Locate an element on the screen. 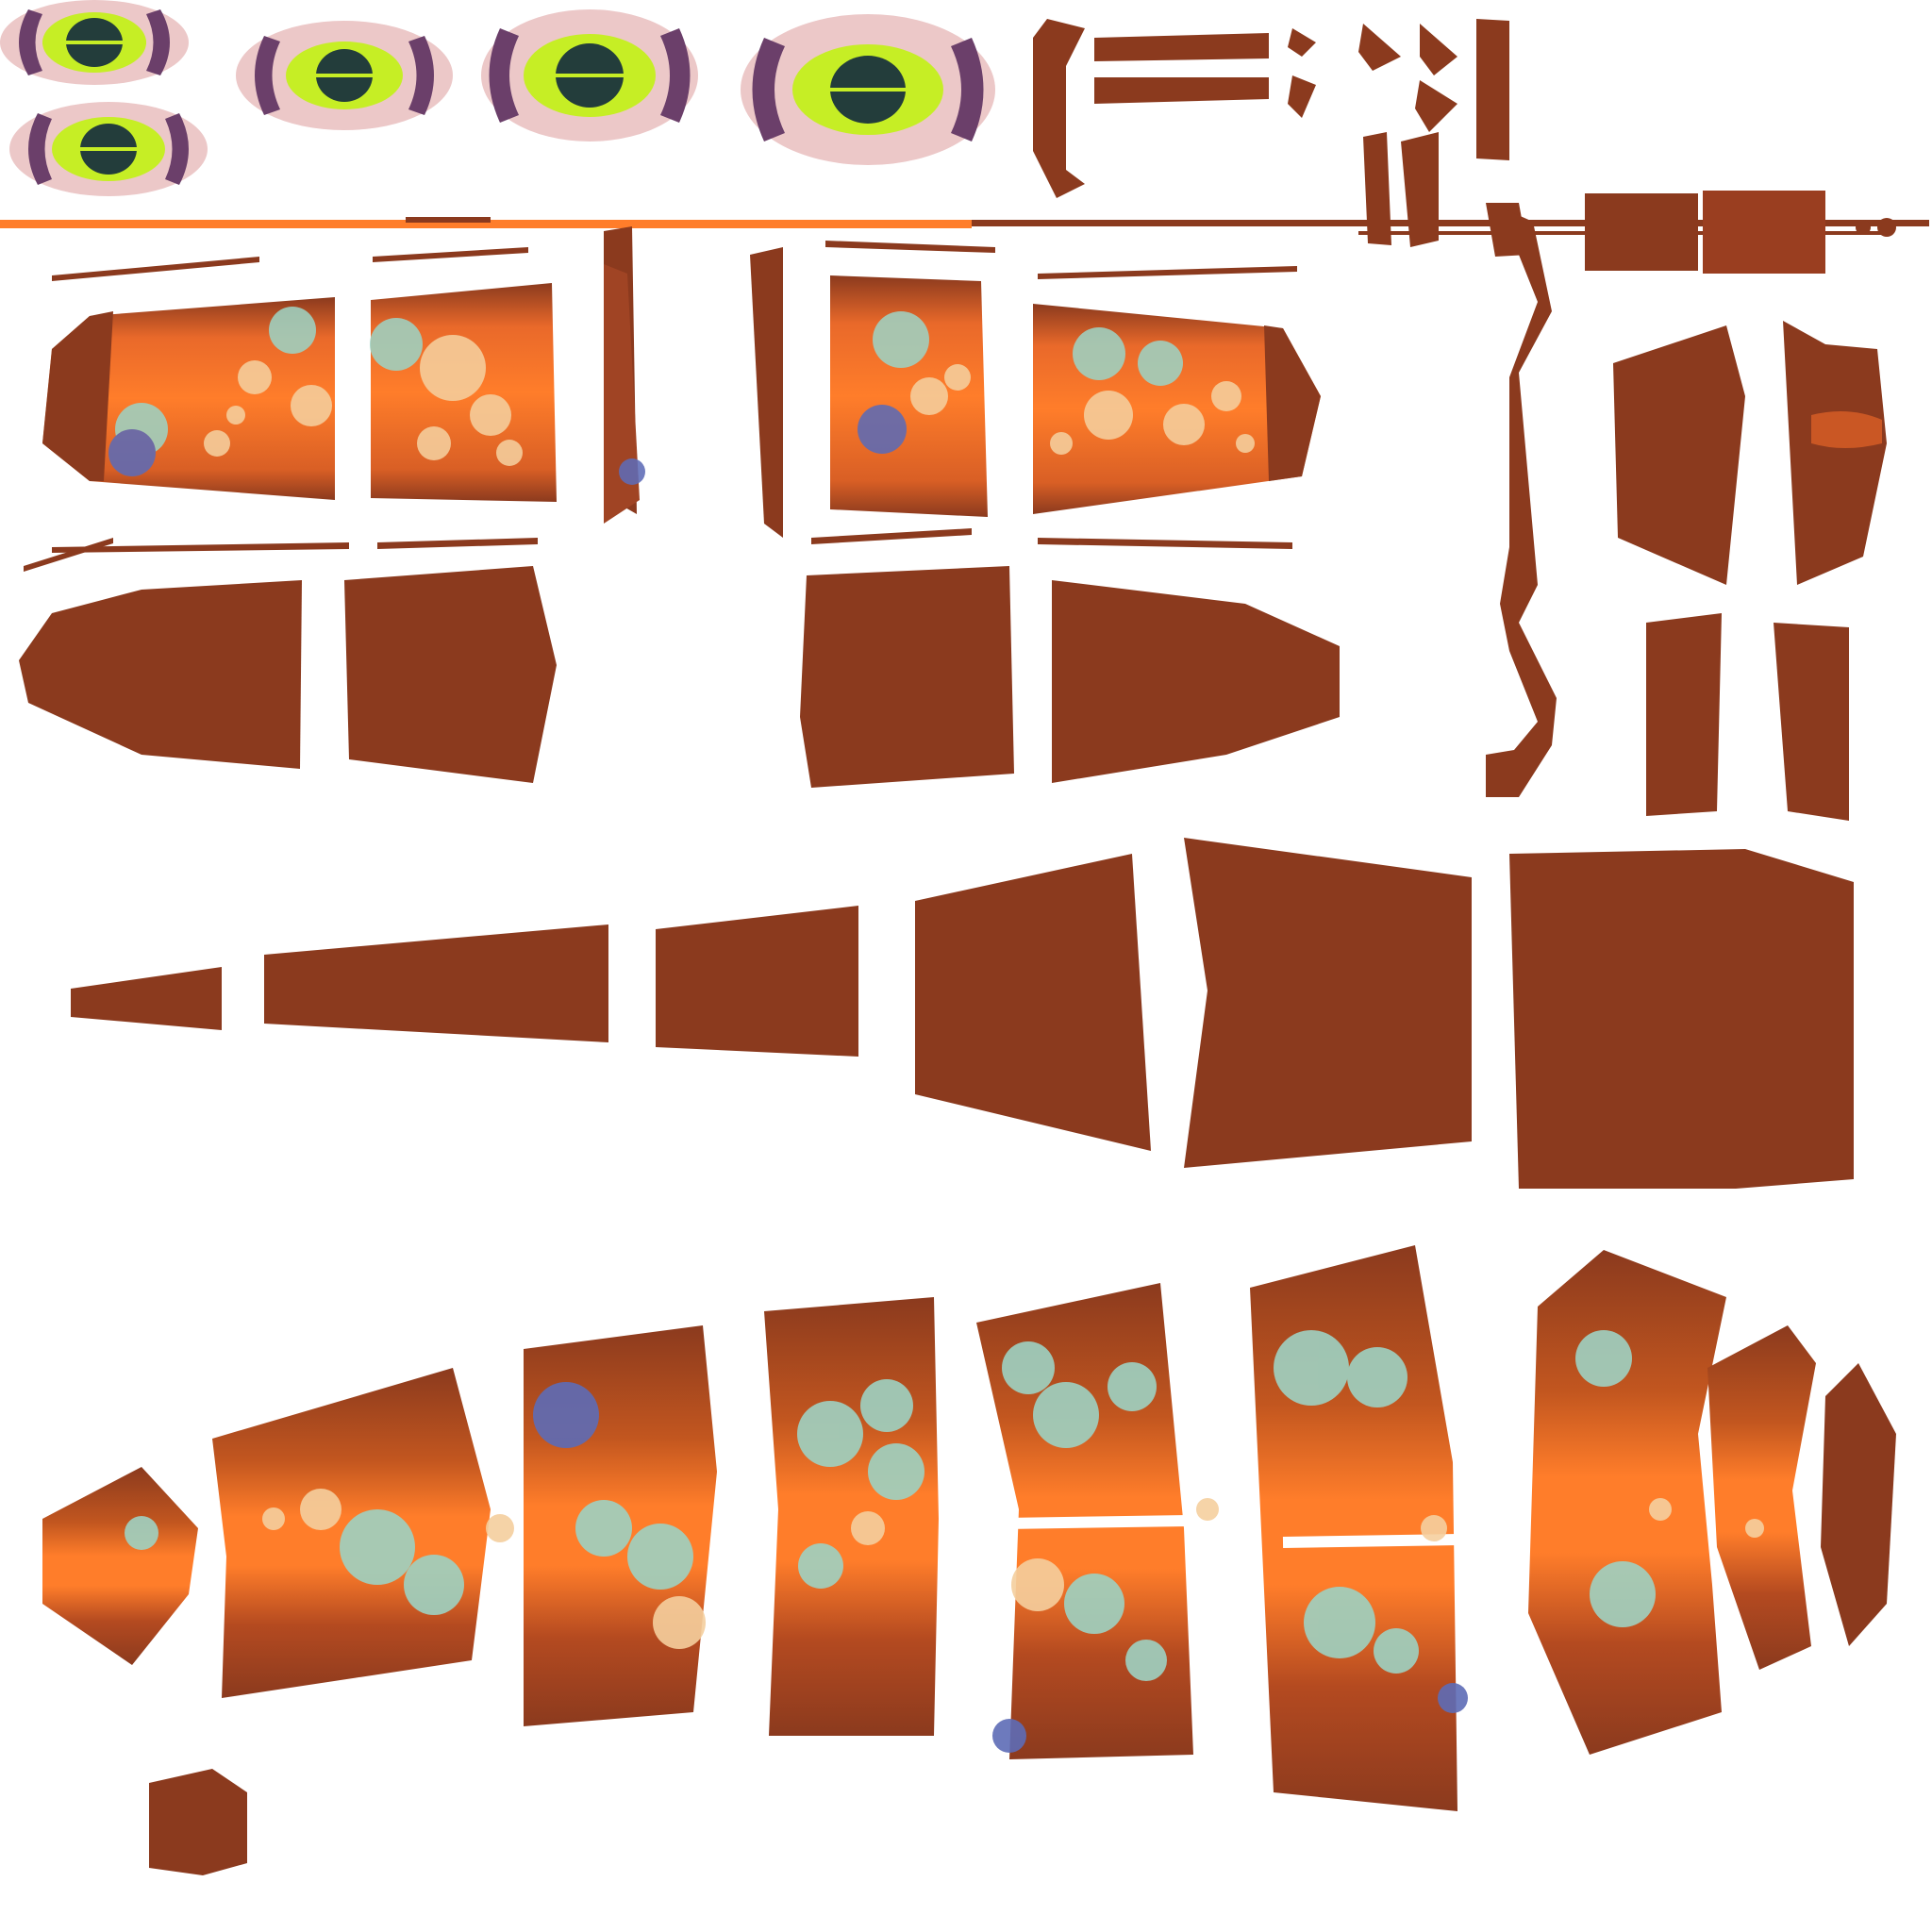  upper-panel is located at coordinates (909, 396).